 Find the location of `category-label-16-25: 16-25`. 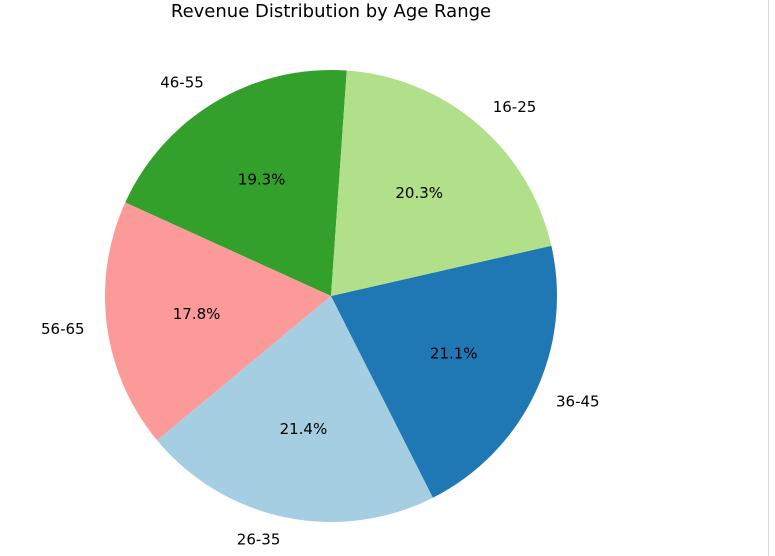

category-label-16-25: 16-25 is located at coordinates (515, 107).